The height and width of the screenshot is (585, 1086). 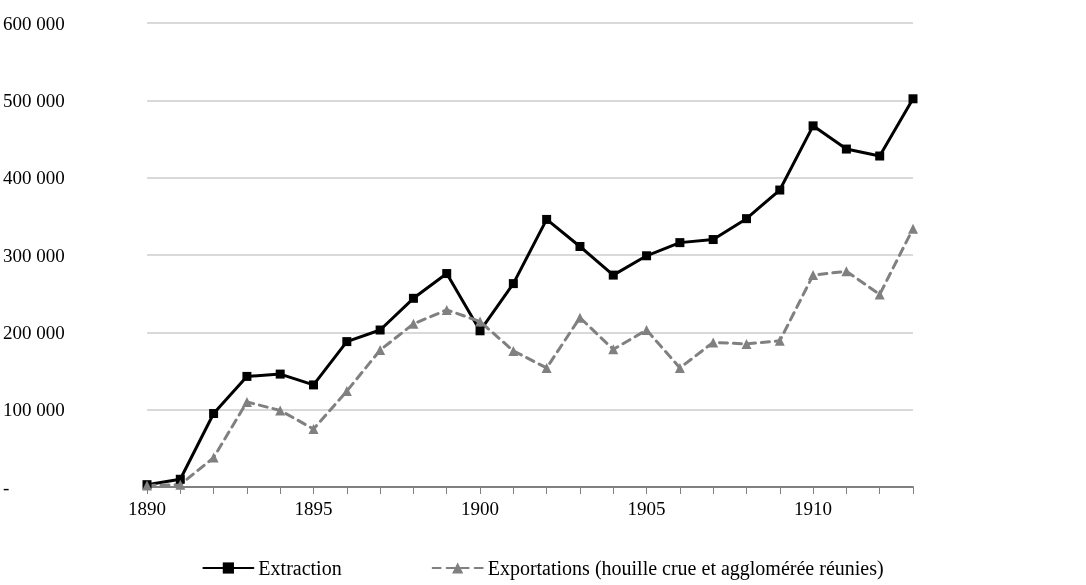 I want to click on legend-label: Exportations (houille crue et agglomérée réunies), so click(x=685, y=568).